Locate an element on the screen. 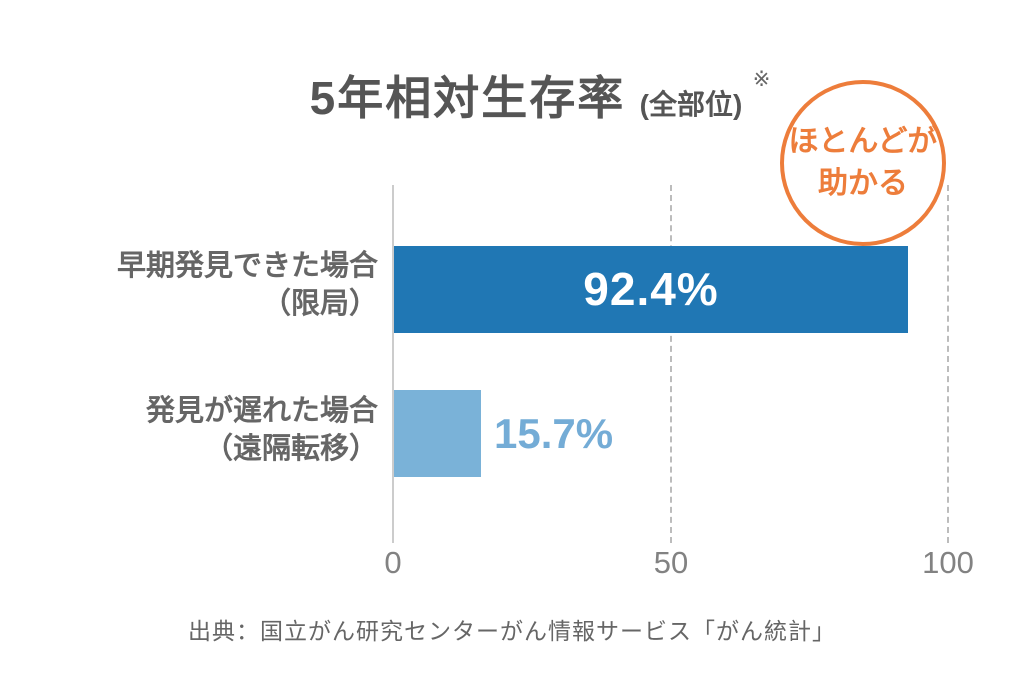 This screenshot has height=673, width=1024. chart-title-unit: (全部位) is located at coordinates (691, 104).